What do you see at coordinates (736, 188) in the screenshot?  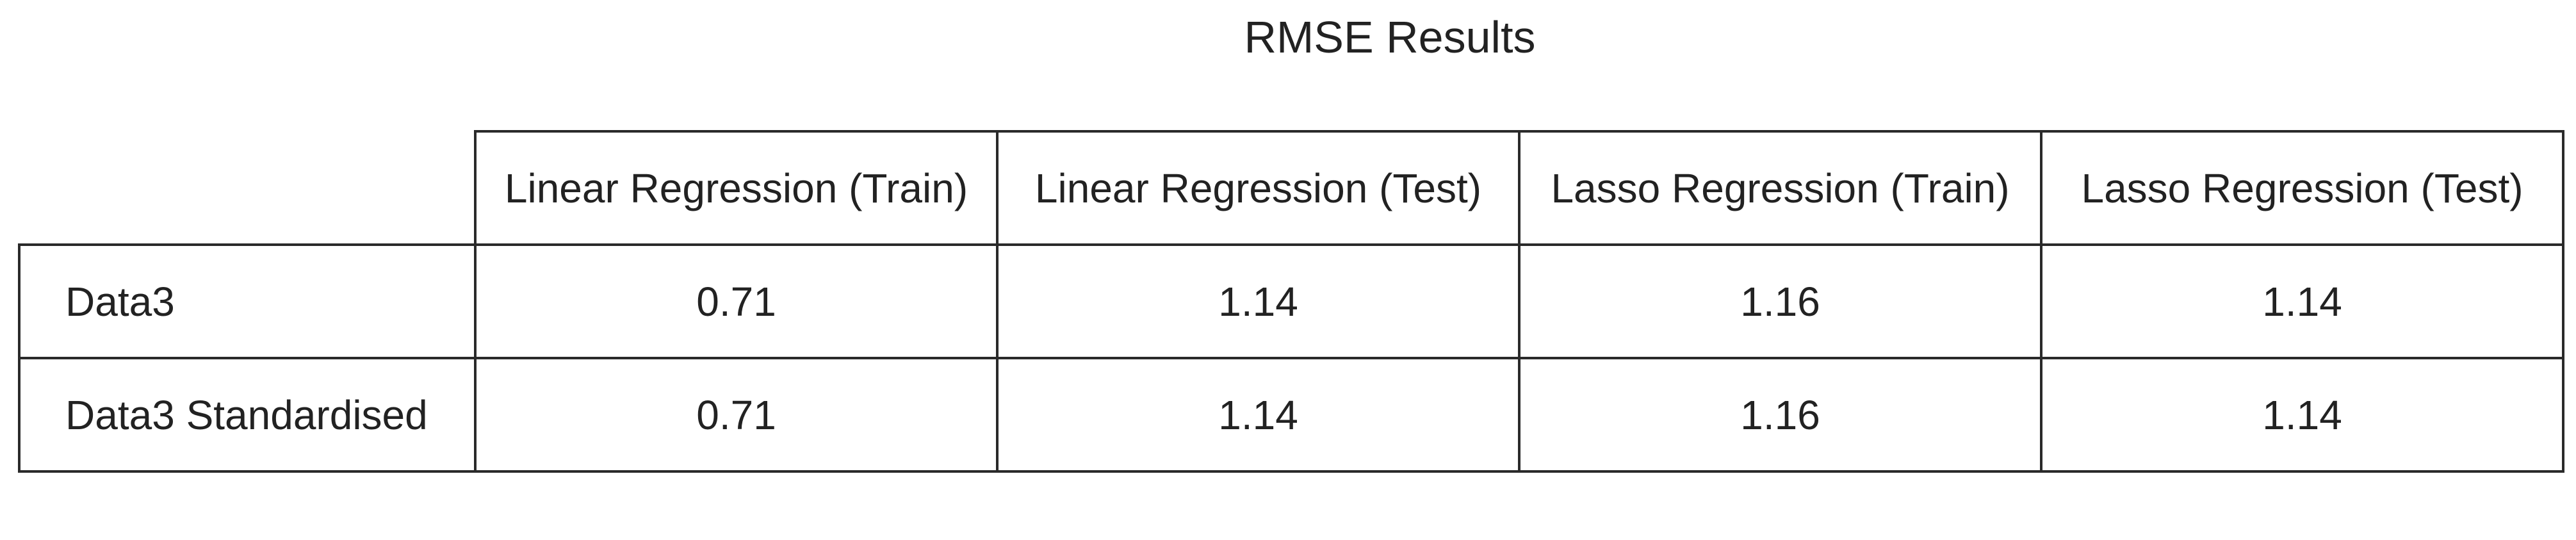 I see `column-header: Linear Regression (Train)` at bounding box center [736, 188].